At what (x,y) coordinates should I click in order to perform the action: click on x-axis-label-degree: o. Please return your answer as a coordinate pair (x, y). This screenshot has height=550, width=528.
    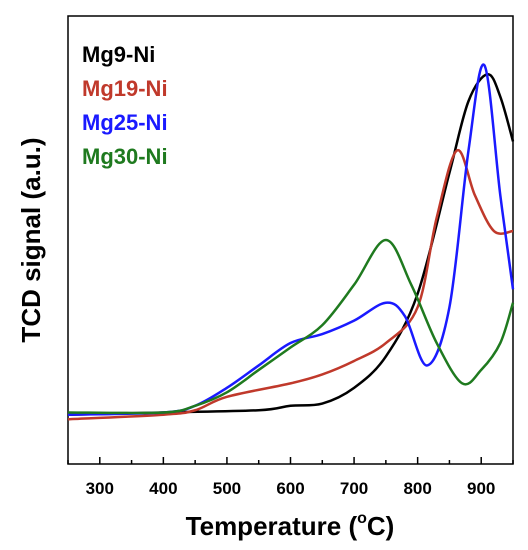
    Looking at the image, I should click on (362, 518).